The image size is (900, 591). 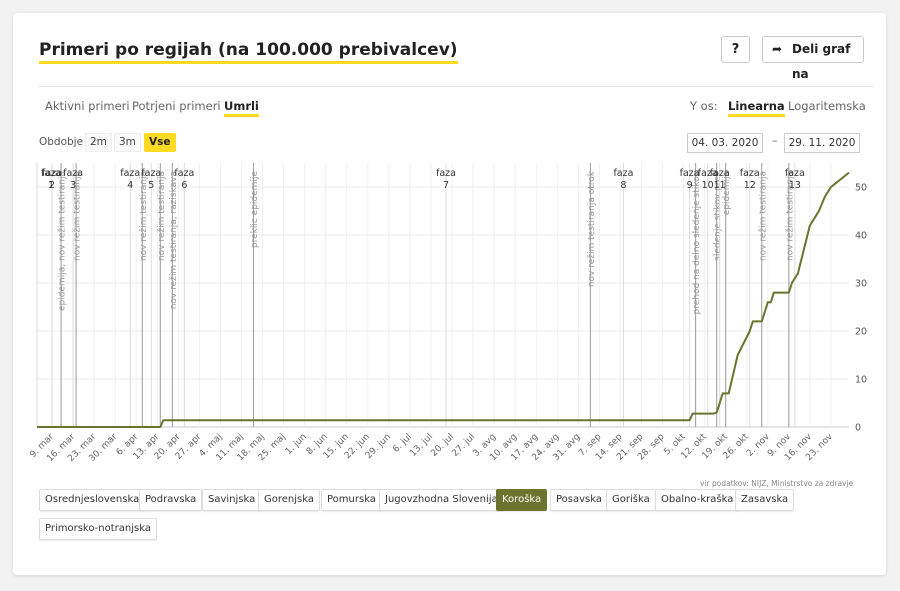 I want to click on period-3m-button: 3m, so click(x=127, y=142).